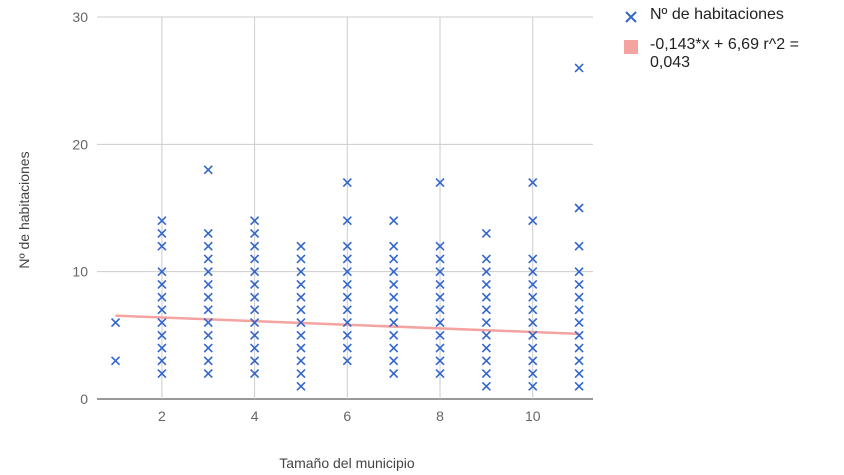 The width and height of the screenshot is (844, 475). I want to click on legend-item-scatter: Nº de habitaciones, so click(730, 17).